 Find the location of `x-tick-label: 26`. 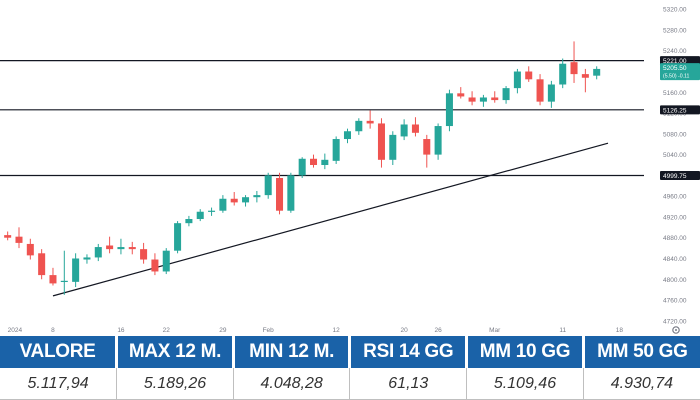

x-tick-label: 26 is located at coordinates (438, 330).